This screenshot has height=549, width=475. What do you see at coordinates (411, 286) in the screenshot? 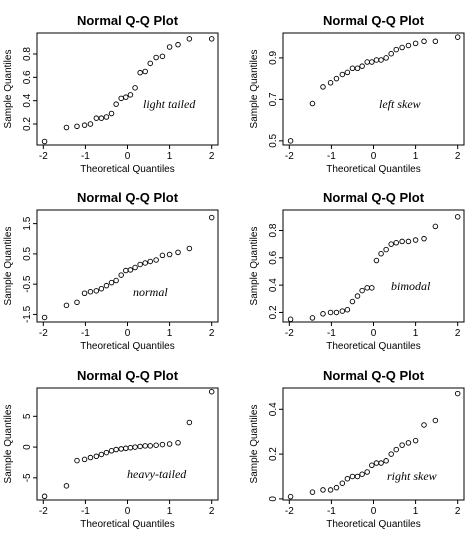
I see `distribution-annotation: bimodal` at bounding box center [411, 286].